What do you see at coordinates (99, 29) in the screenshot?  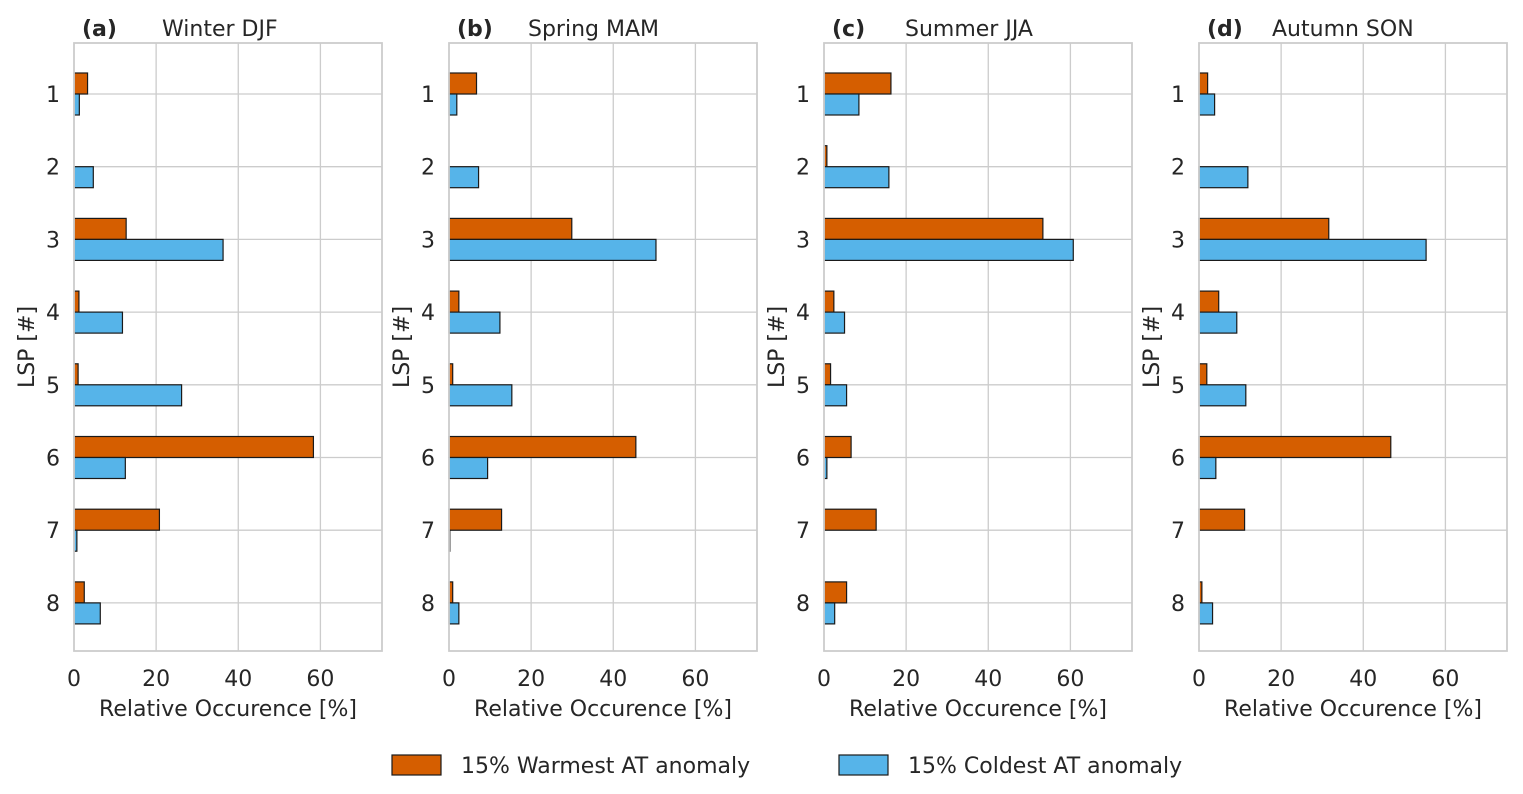 I see `panel-letter: (a)` at bounding box center [99, 29].